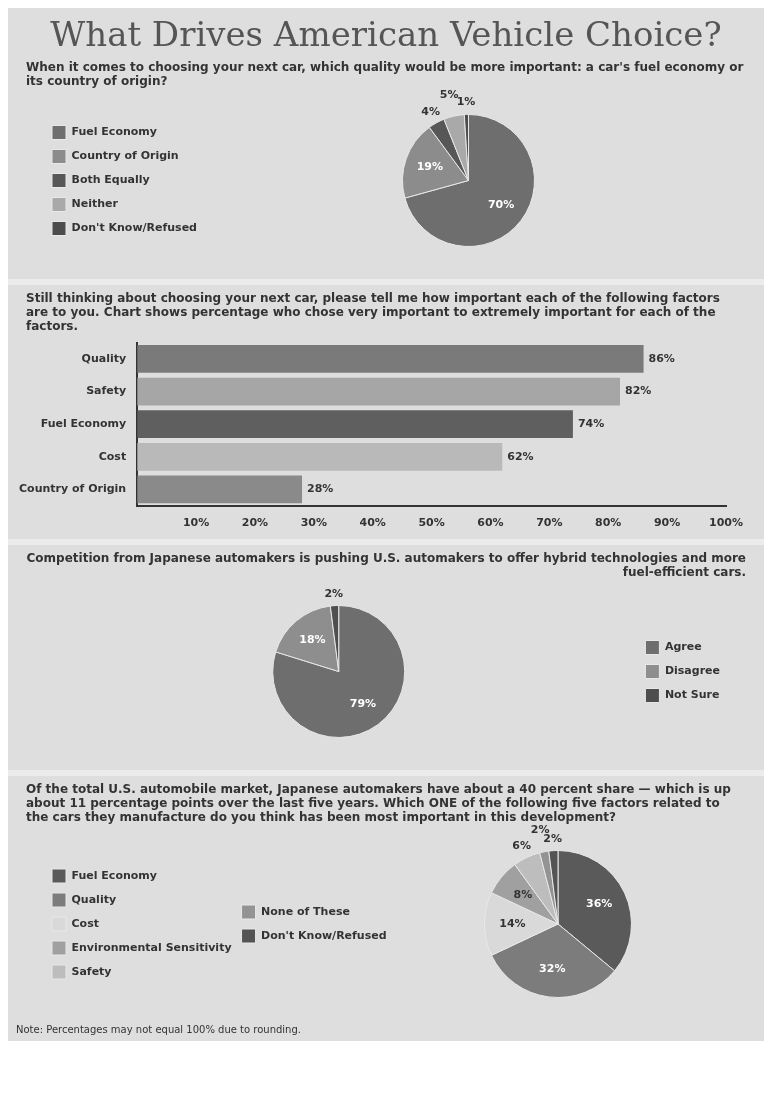  What do you see at coordinates (661, 358) in the screenshot?
I see `data-label: 86%` at bounding box center [661, 358].